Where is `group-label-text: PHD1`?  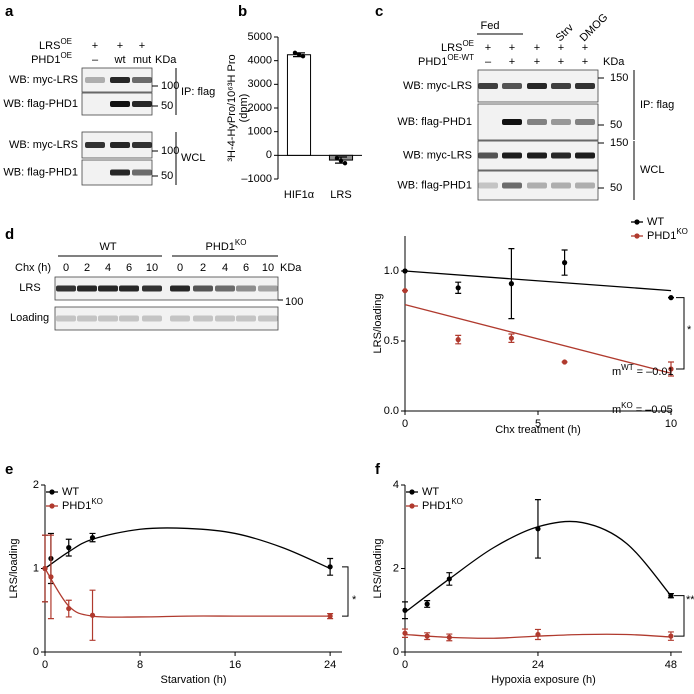 group-label-text: PHD1 is located at coordinates (220, 247).